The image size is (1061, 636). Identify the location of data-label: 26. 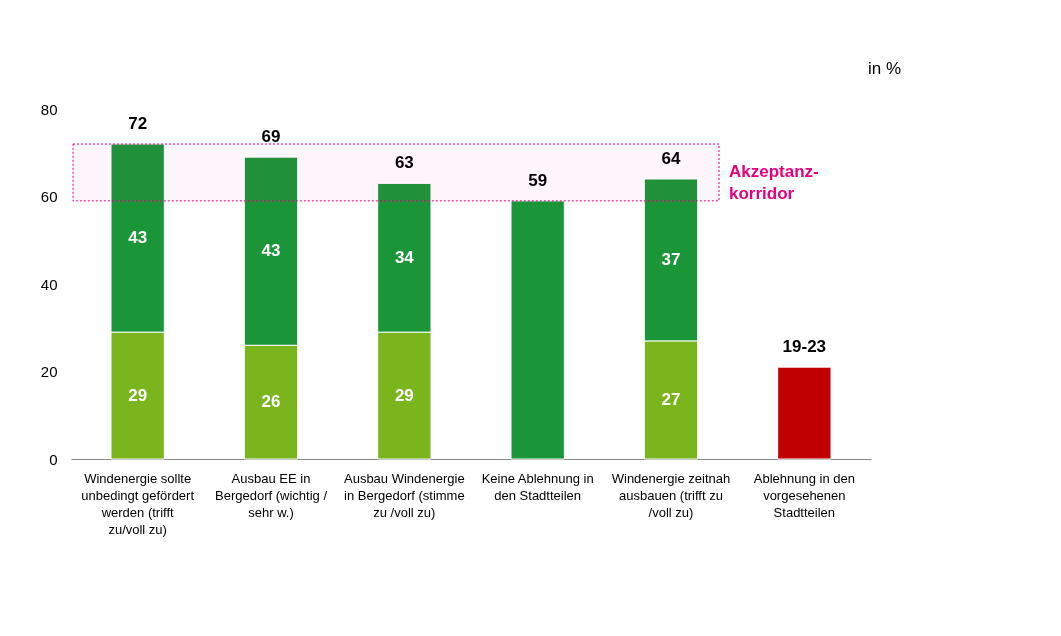
(271, 402).